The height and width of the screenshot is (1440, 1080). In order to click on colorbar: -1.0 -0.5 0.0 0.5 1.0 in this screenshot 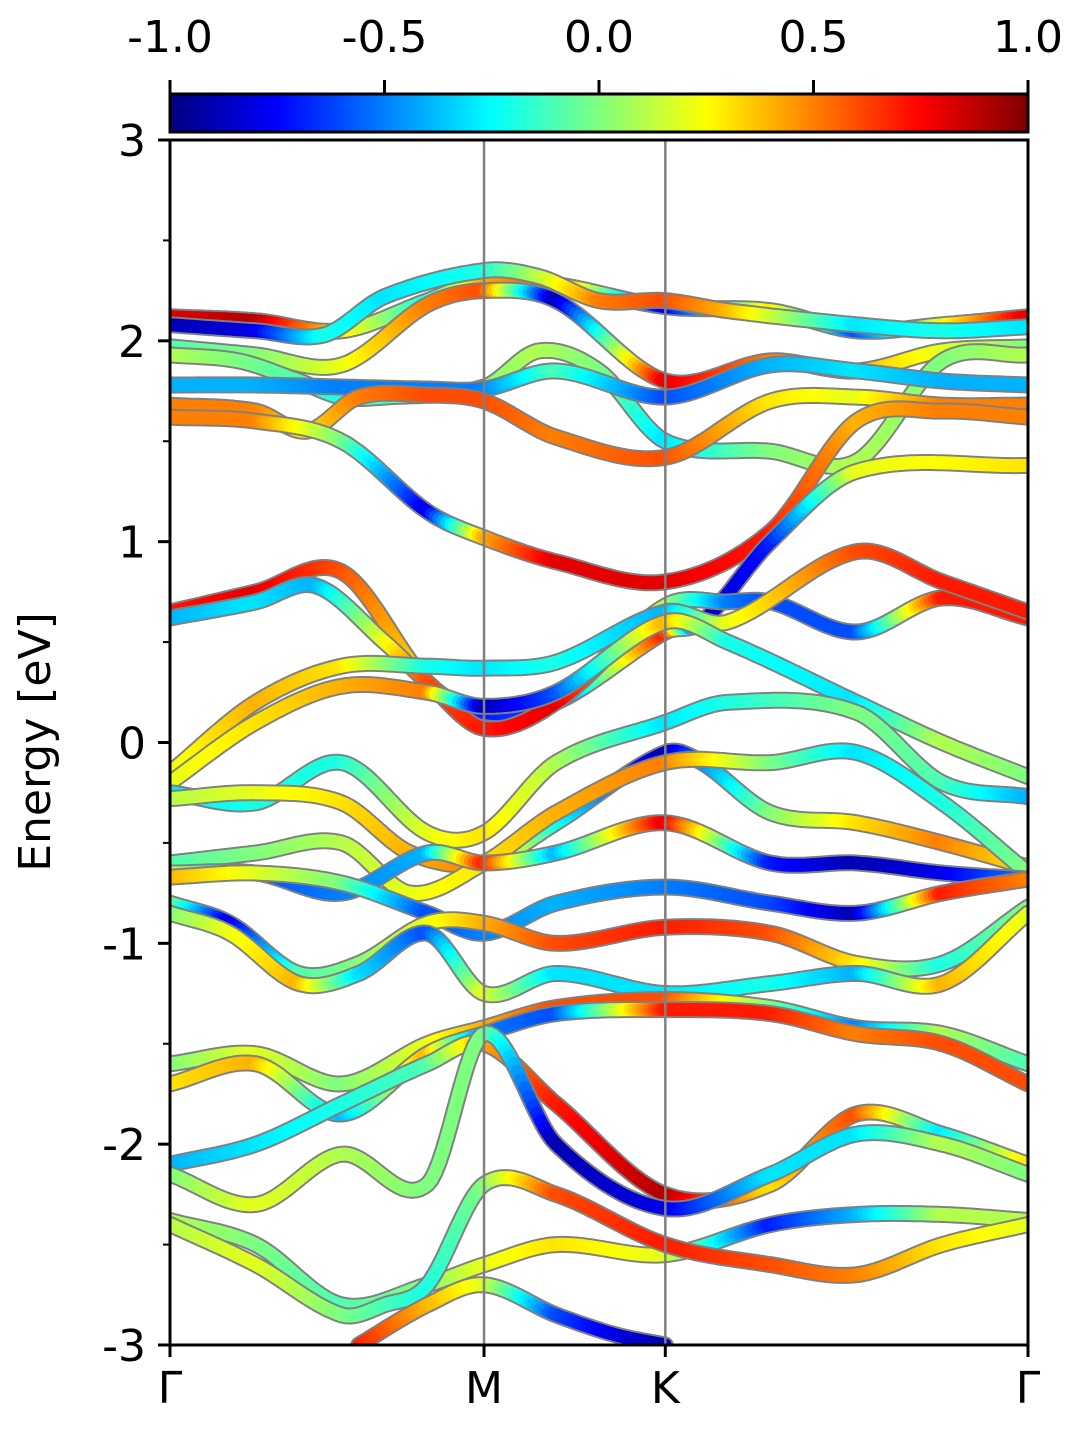, I will do `click(595, 73)`.